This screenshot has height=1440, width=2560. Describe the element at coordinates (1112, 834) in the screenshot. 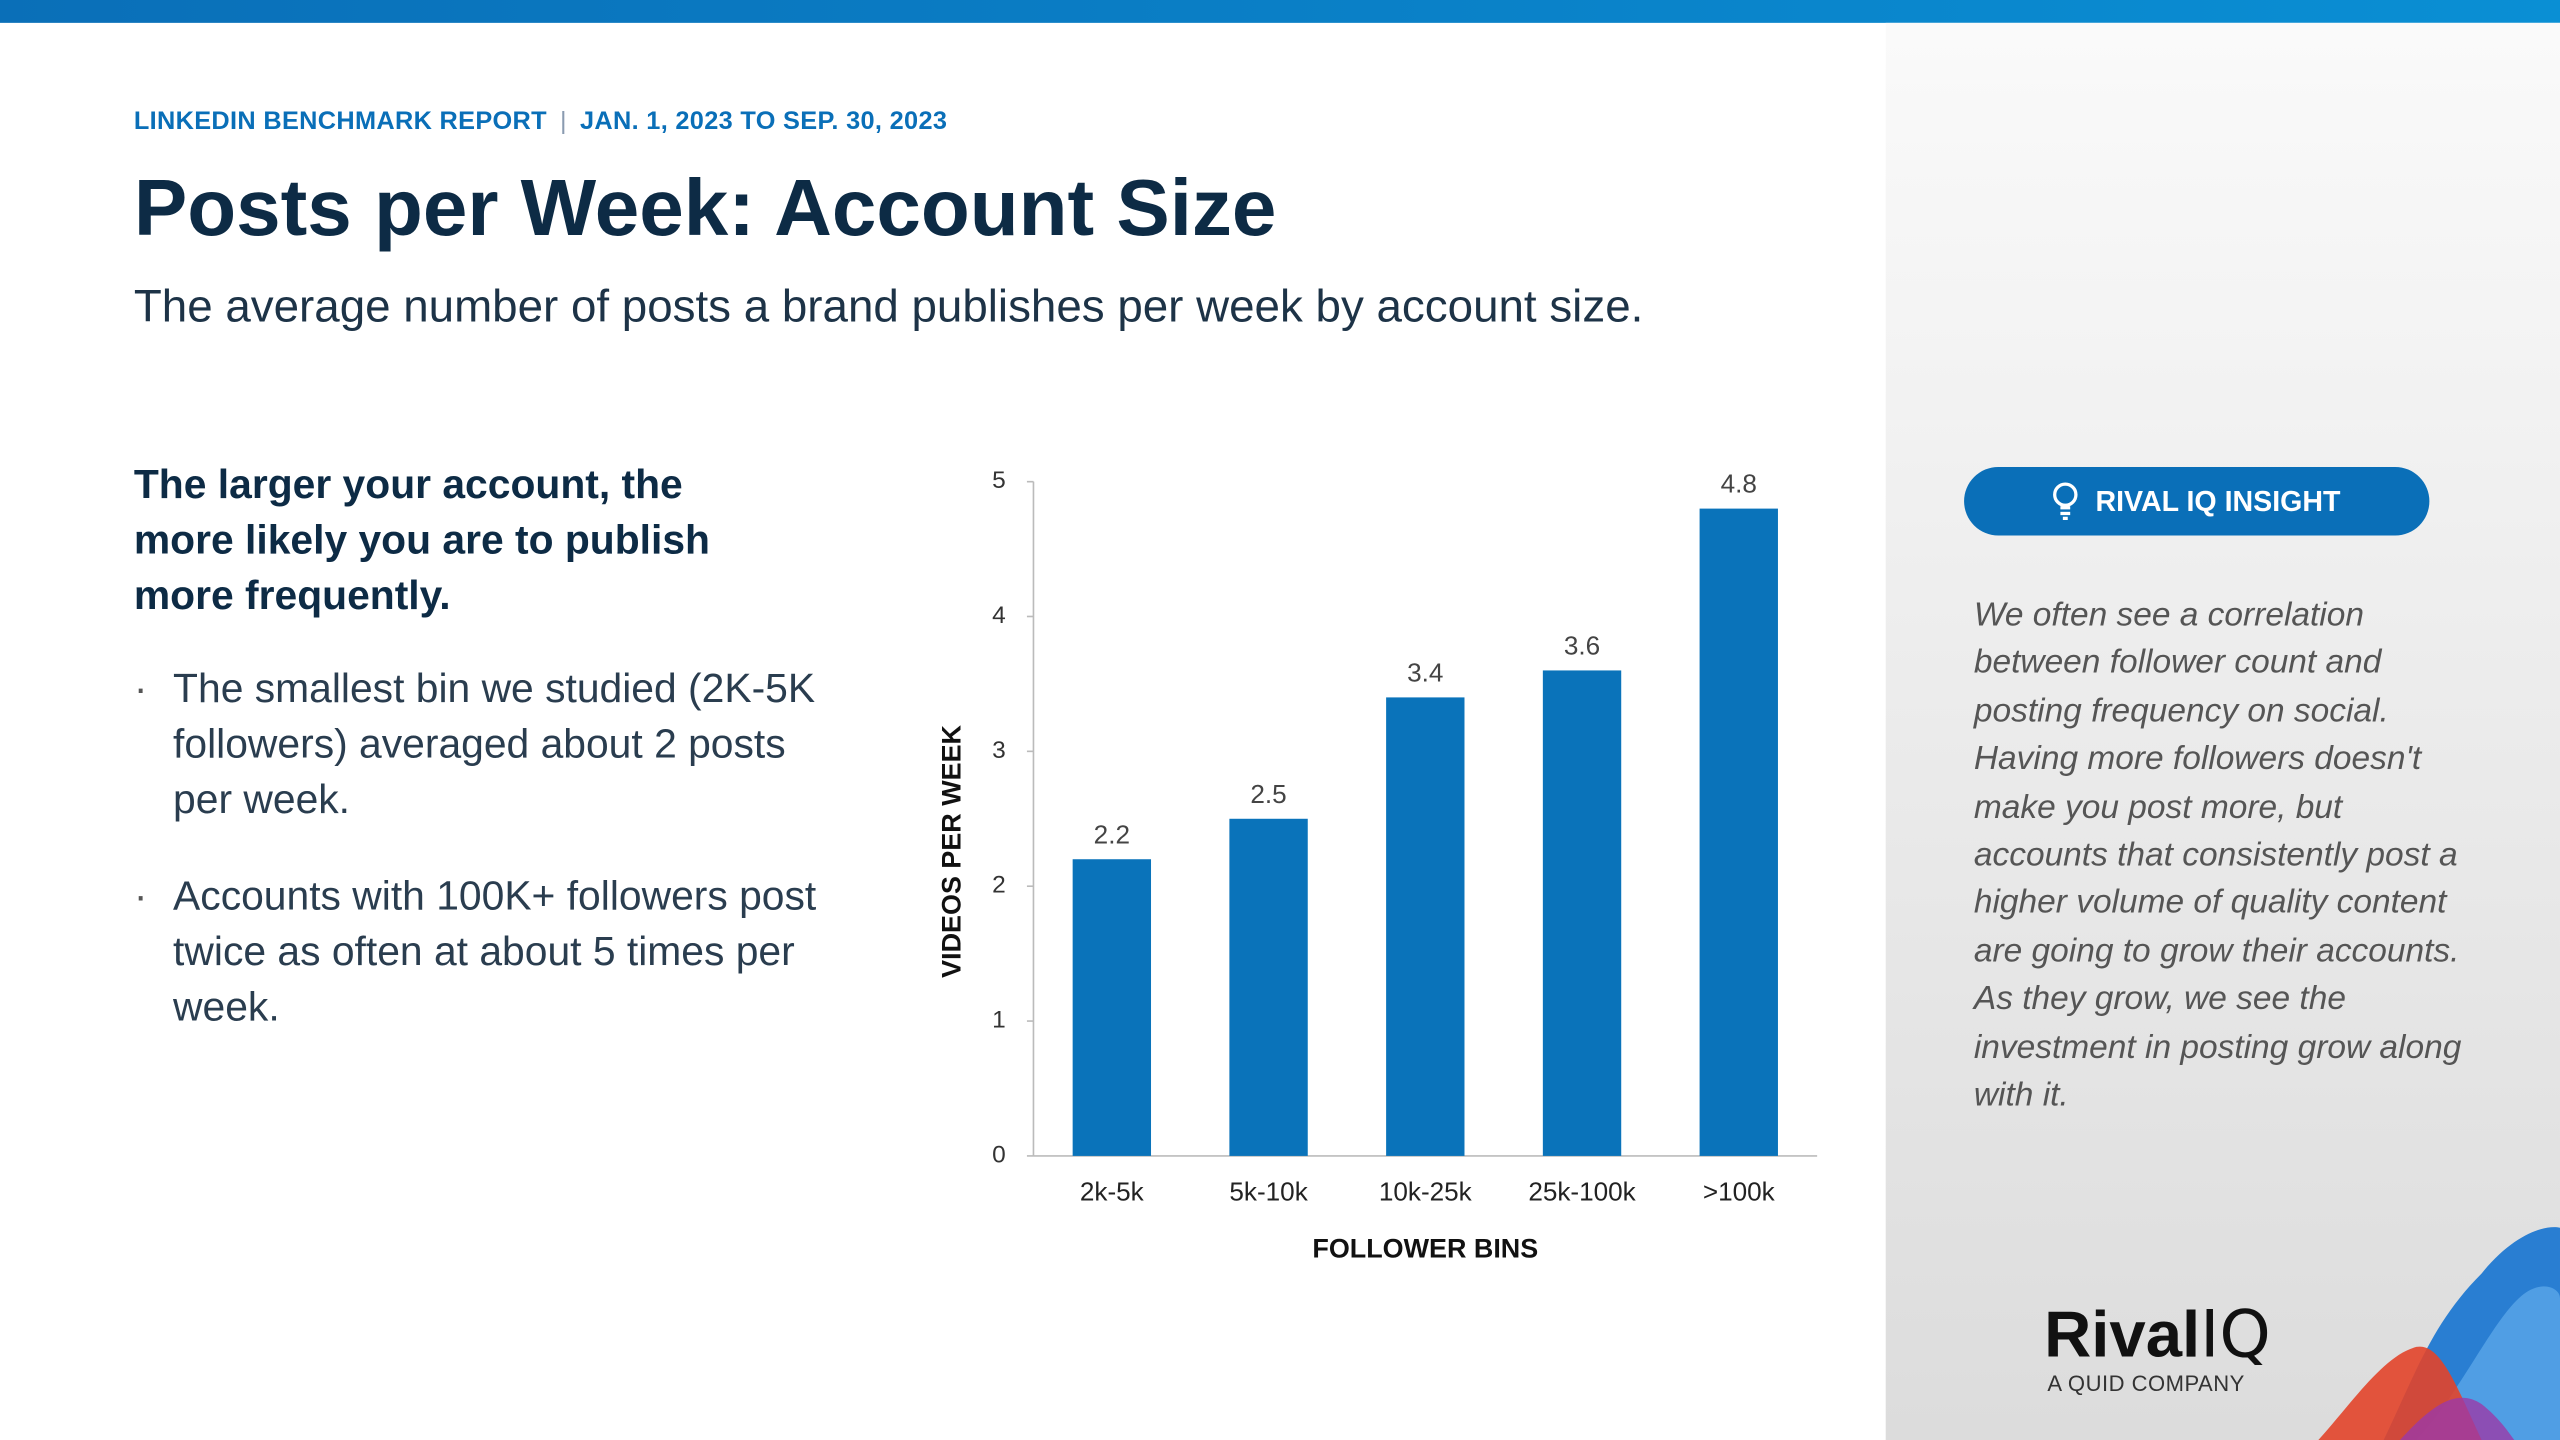

I see `value-label: 2.2` at that location.